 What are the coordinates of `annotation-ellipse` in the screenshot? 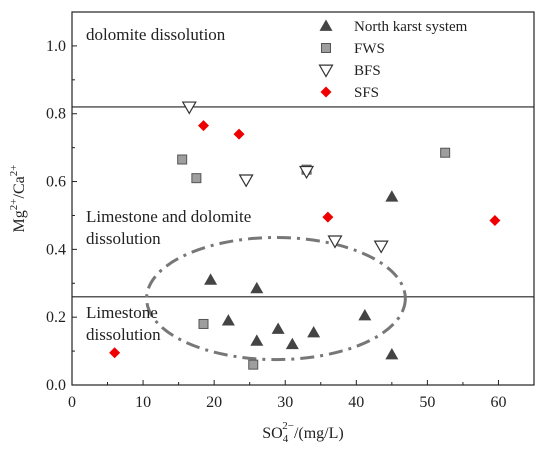 It's located at (276, 298).